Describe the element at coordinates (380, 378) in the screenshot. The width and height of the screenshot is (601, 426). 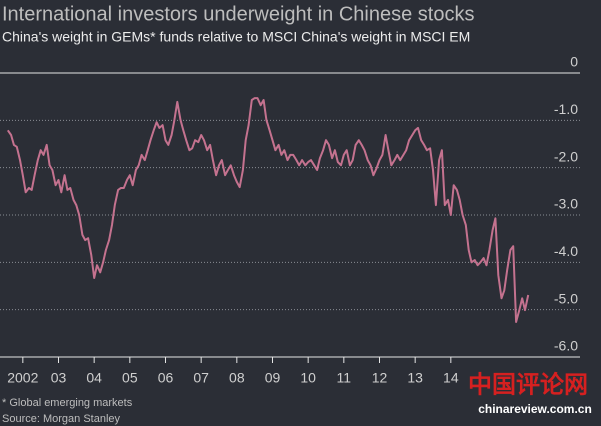
I see `x-tick-label: 12` at that location.